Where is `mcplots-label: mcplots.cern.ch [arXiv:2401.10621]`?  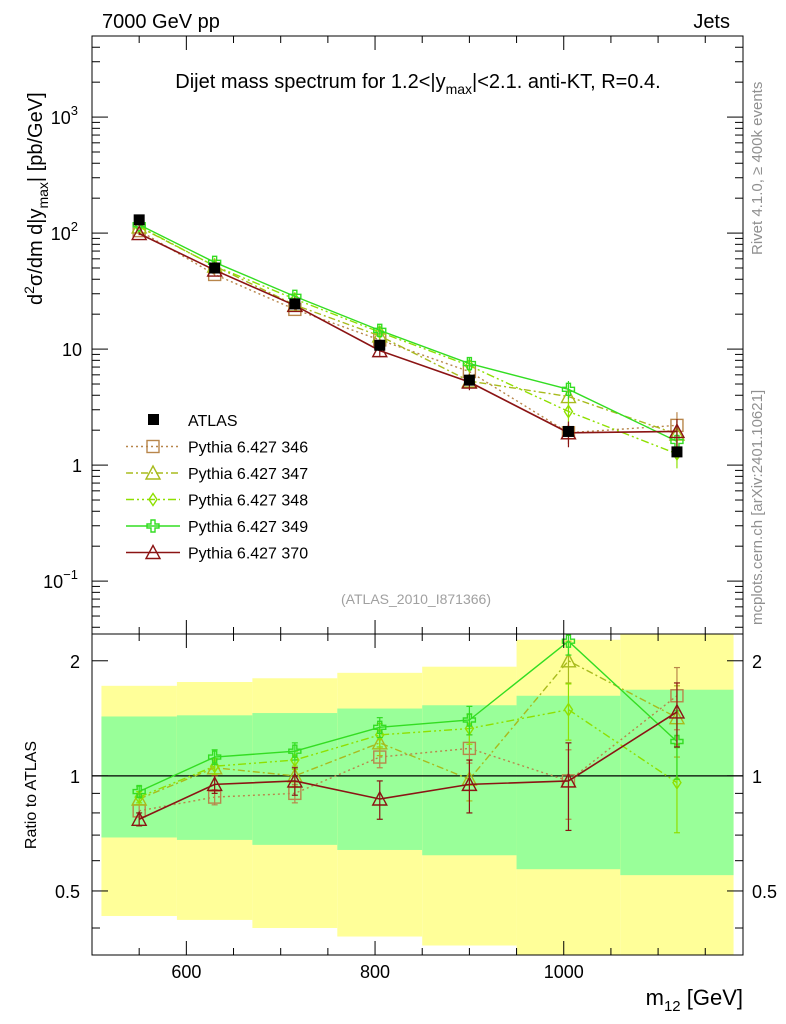
mcplots-label: mcplots.cern.ch [arXiv:2401.10621] is located at coordinates (757, 507).